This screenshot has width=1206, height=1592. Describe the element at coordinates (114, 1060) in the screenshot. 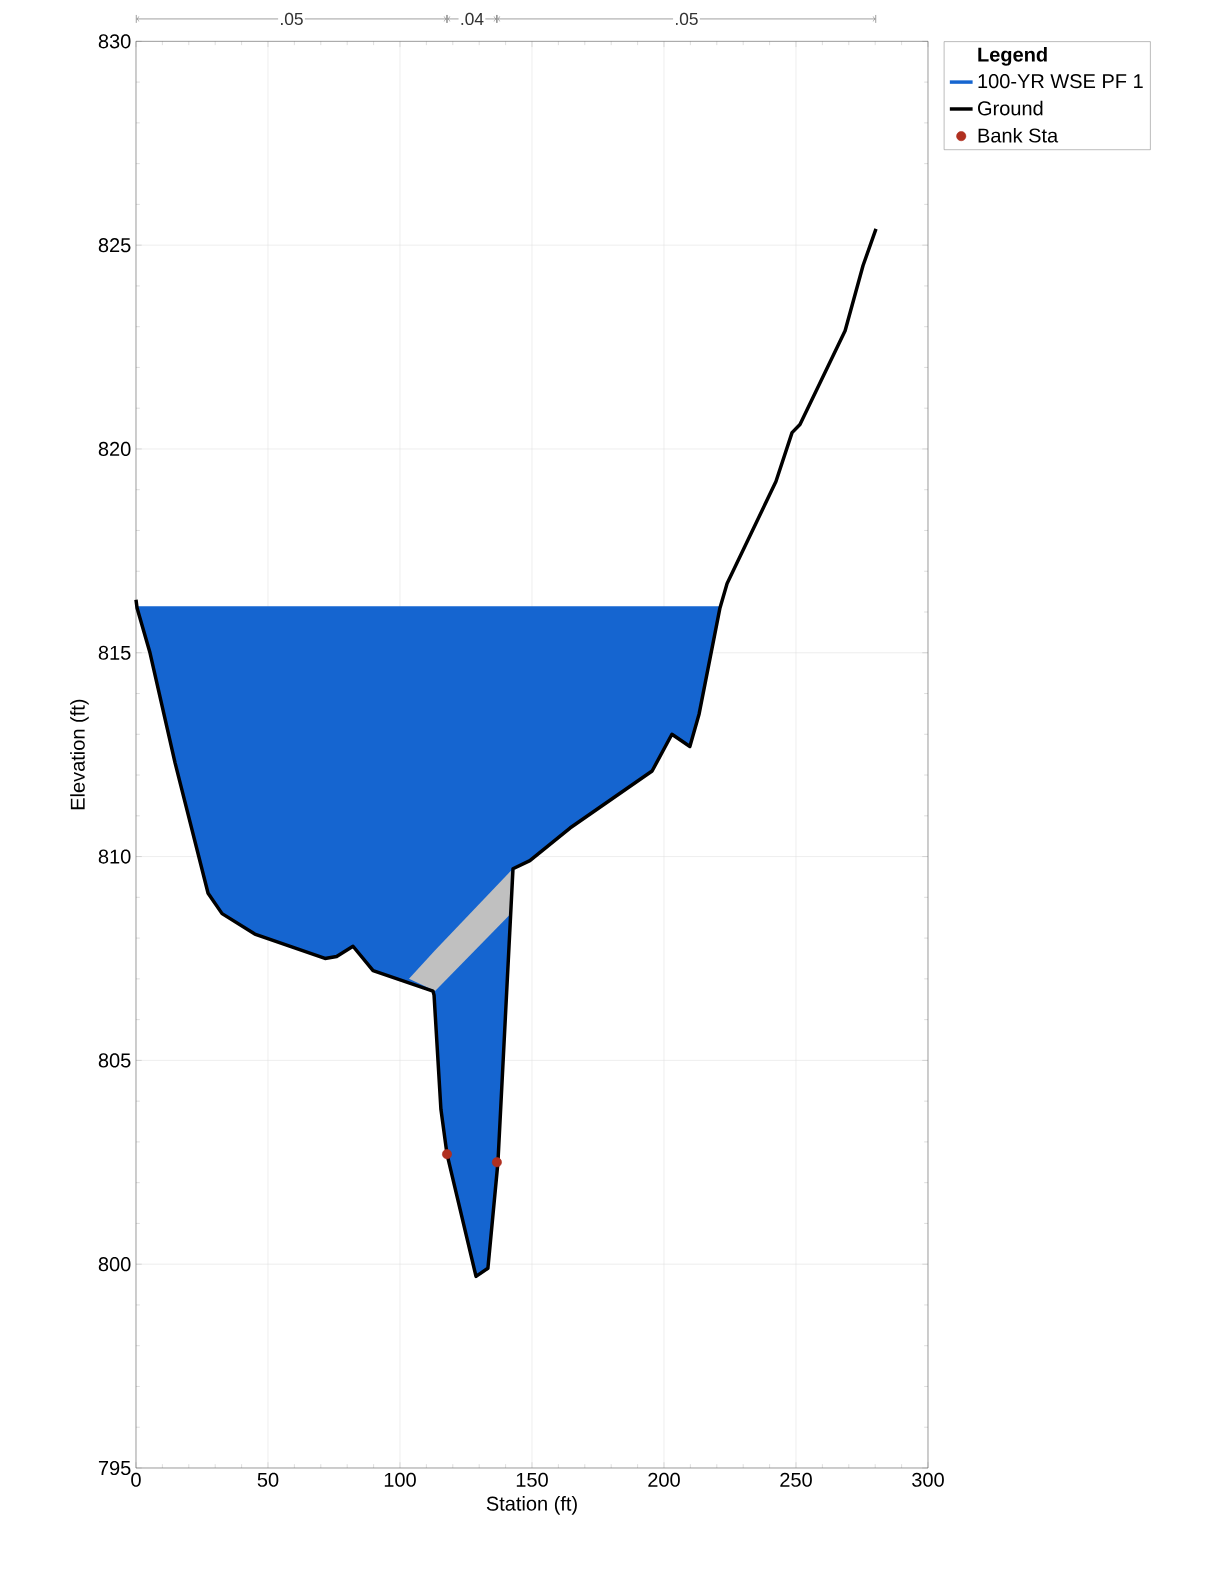

I see `y-tick-label: 805` at that location.